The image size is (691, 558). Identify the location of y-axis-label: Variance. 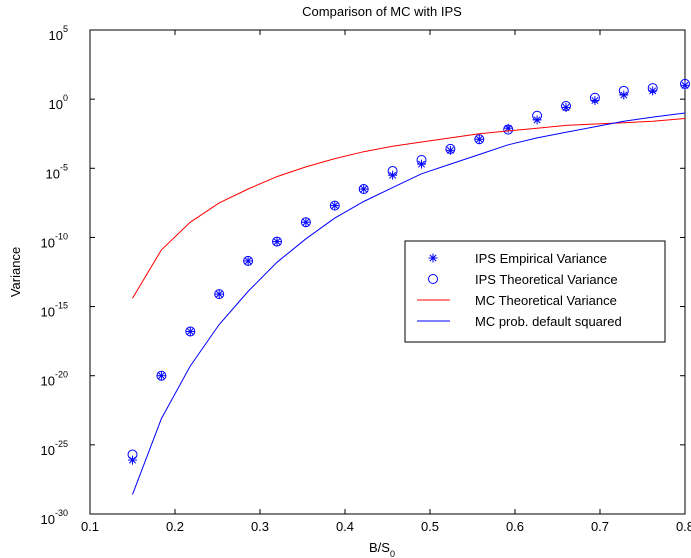
(15, 272).